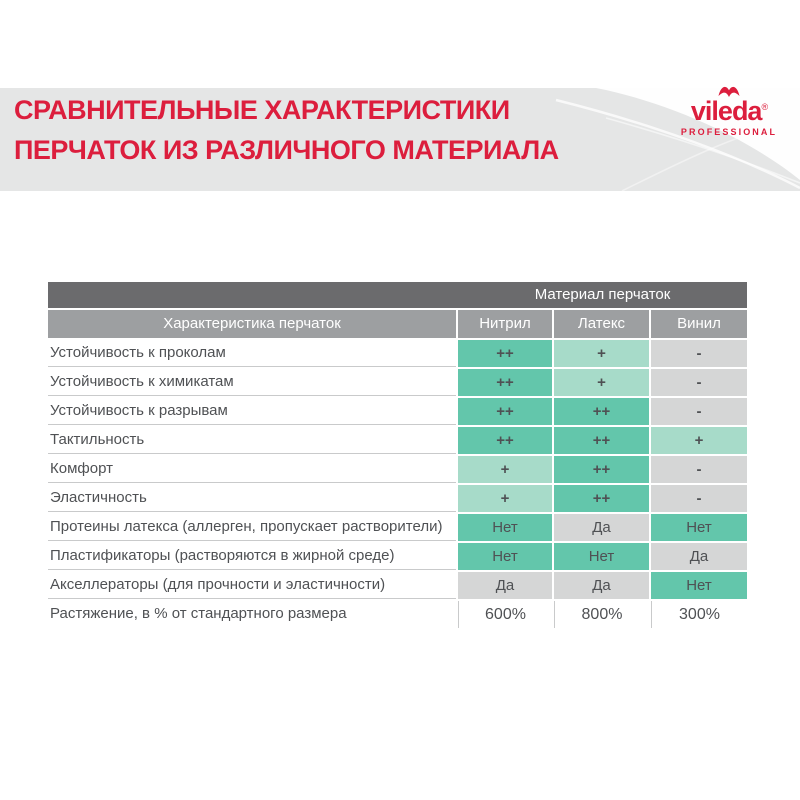 The image size is (800, 800). Describe the element at coordinates (699, 614) in the screenshot. I see `value-cell: 300%` at that location.